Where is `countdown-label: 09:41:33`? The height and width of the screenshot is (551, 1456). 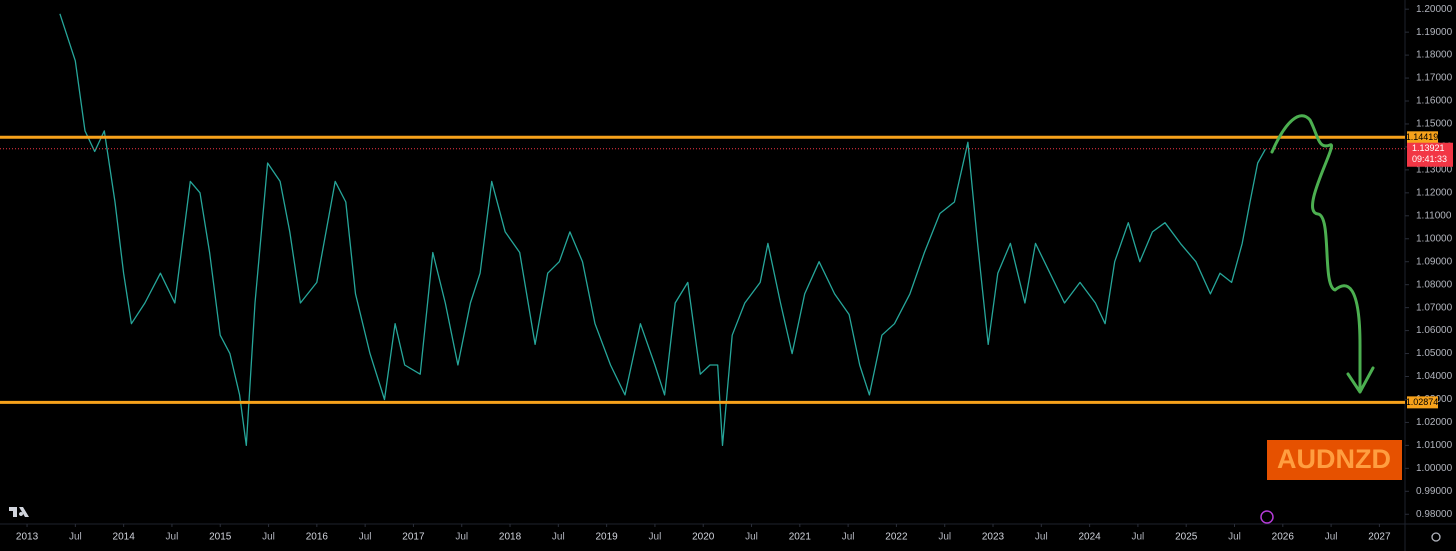
countdown-label: 09:41:33 is located at coordinates (1429, 159).